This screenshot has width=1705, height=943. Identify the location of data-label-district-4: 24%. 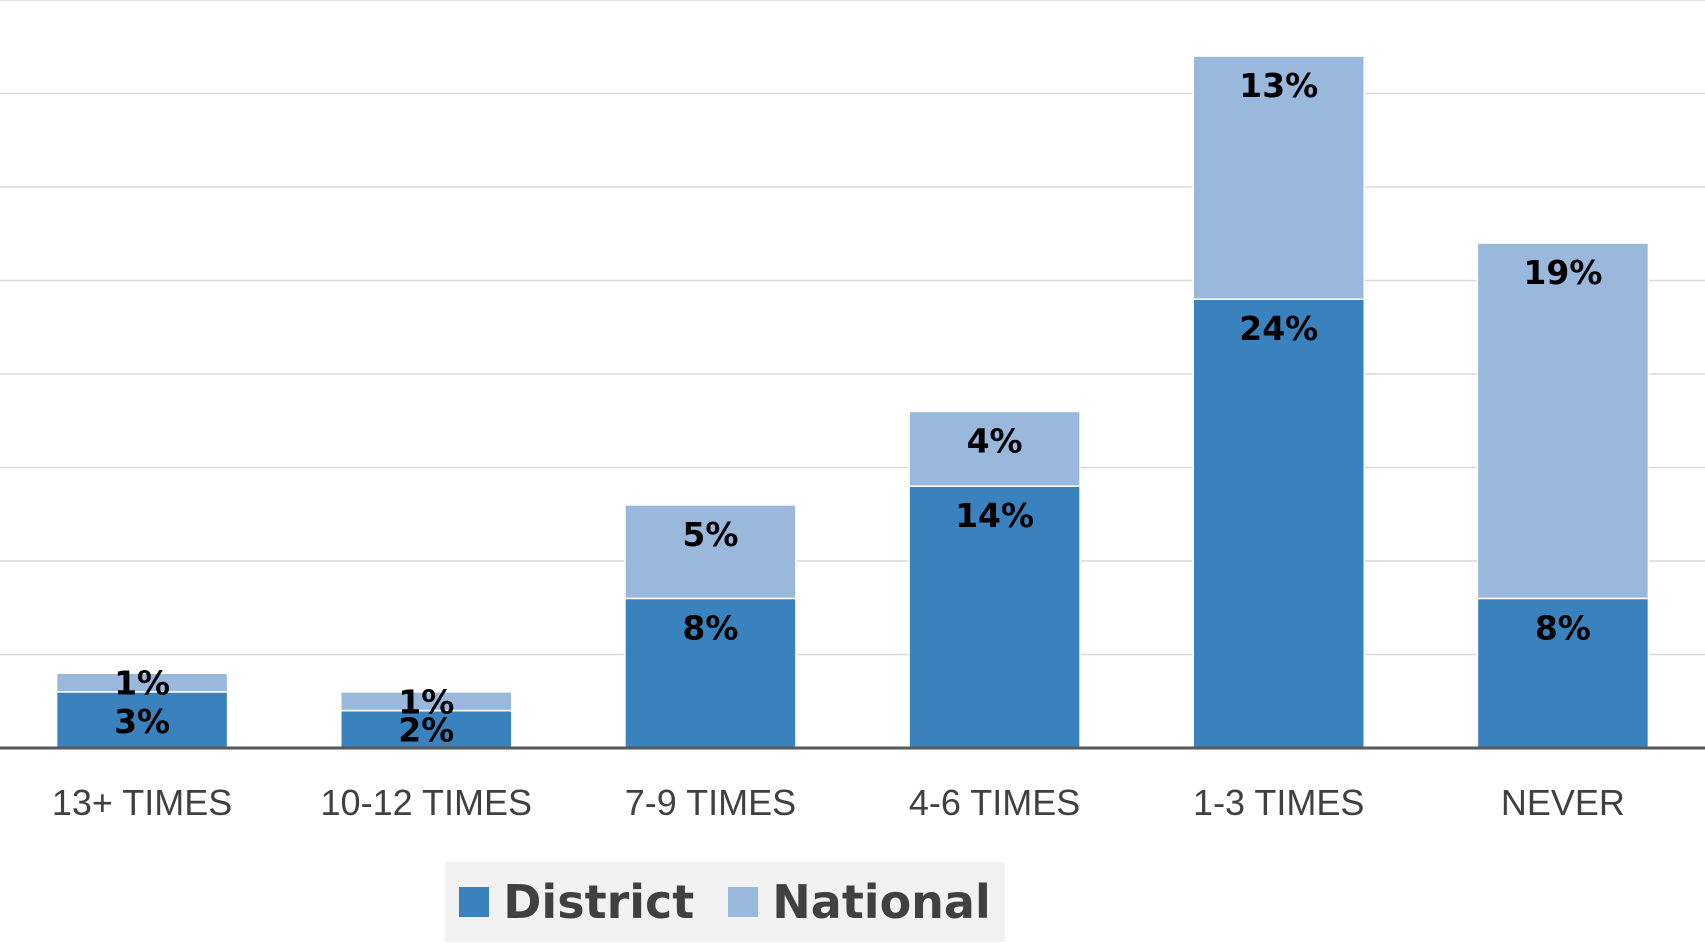
(1278, 328).